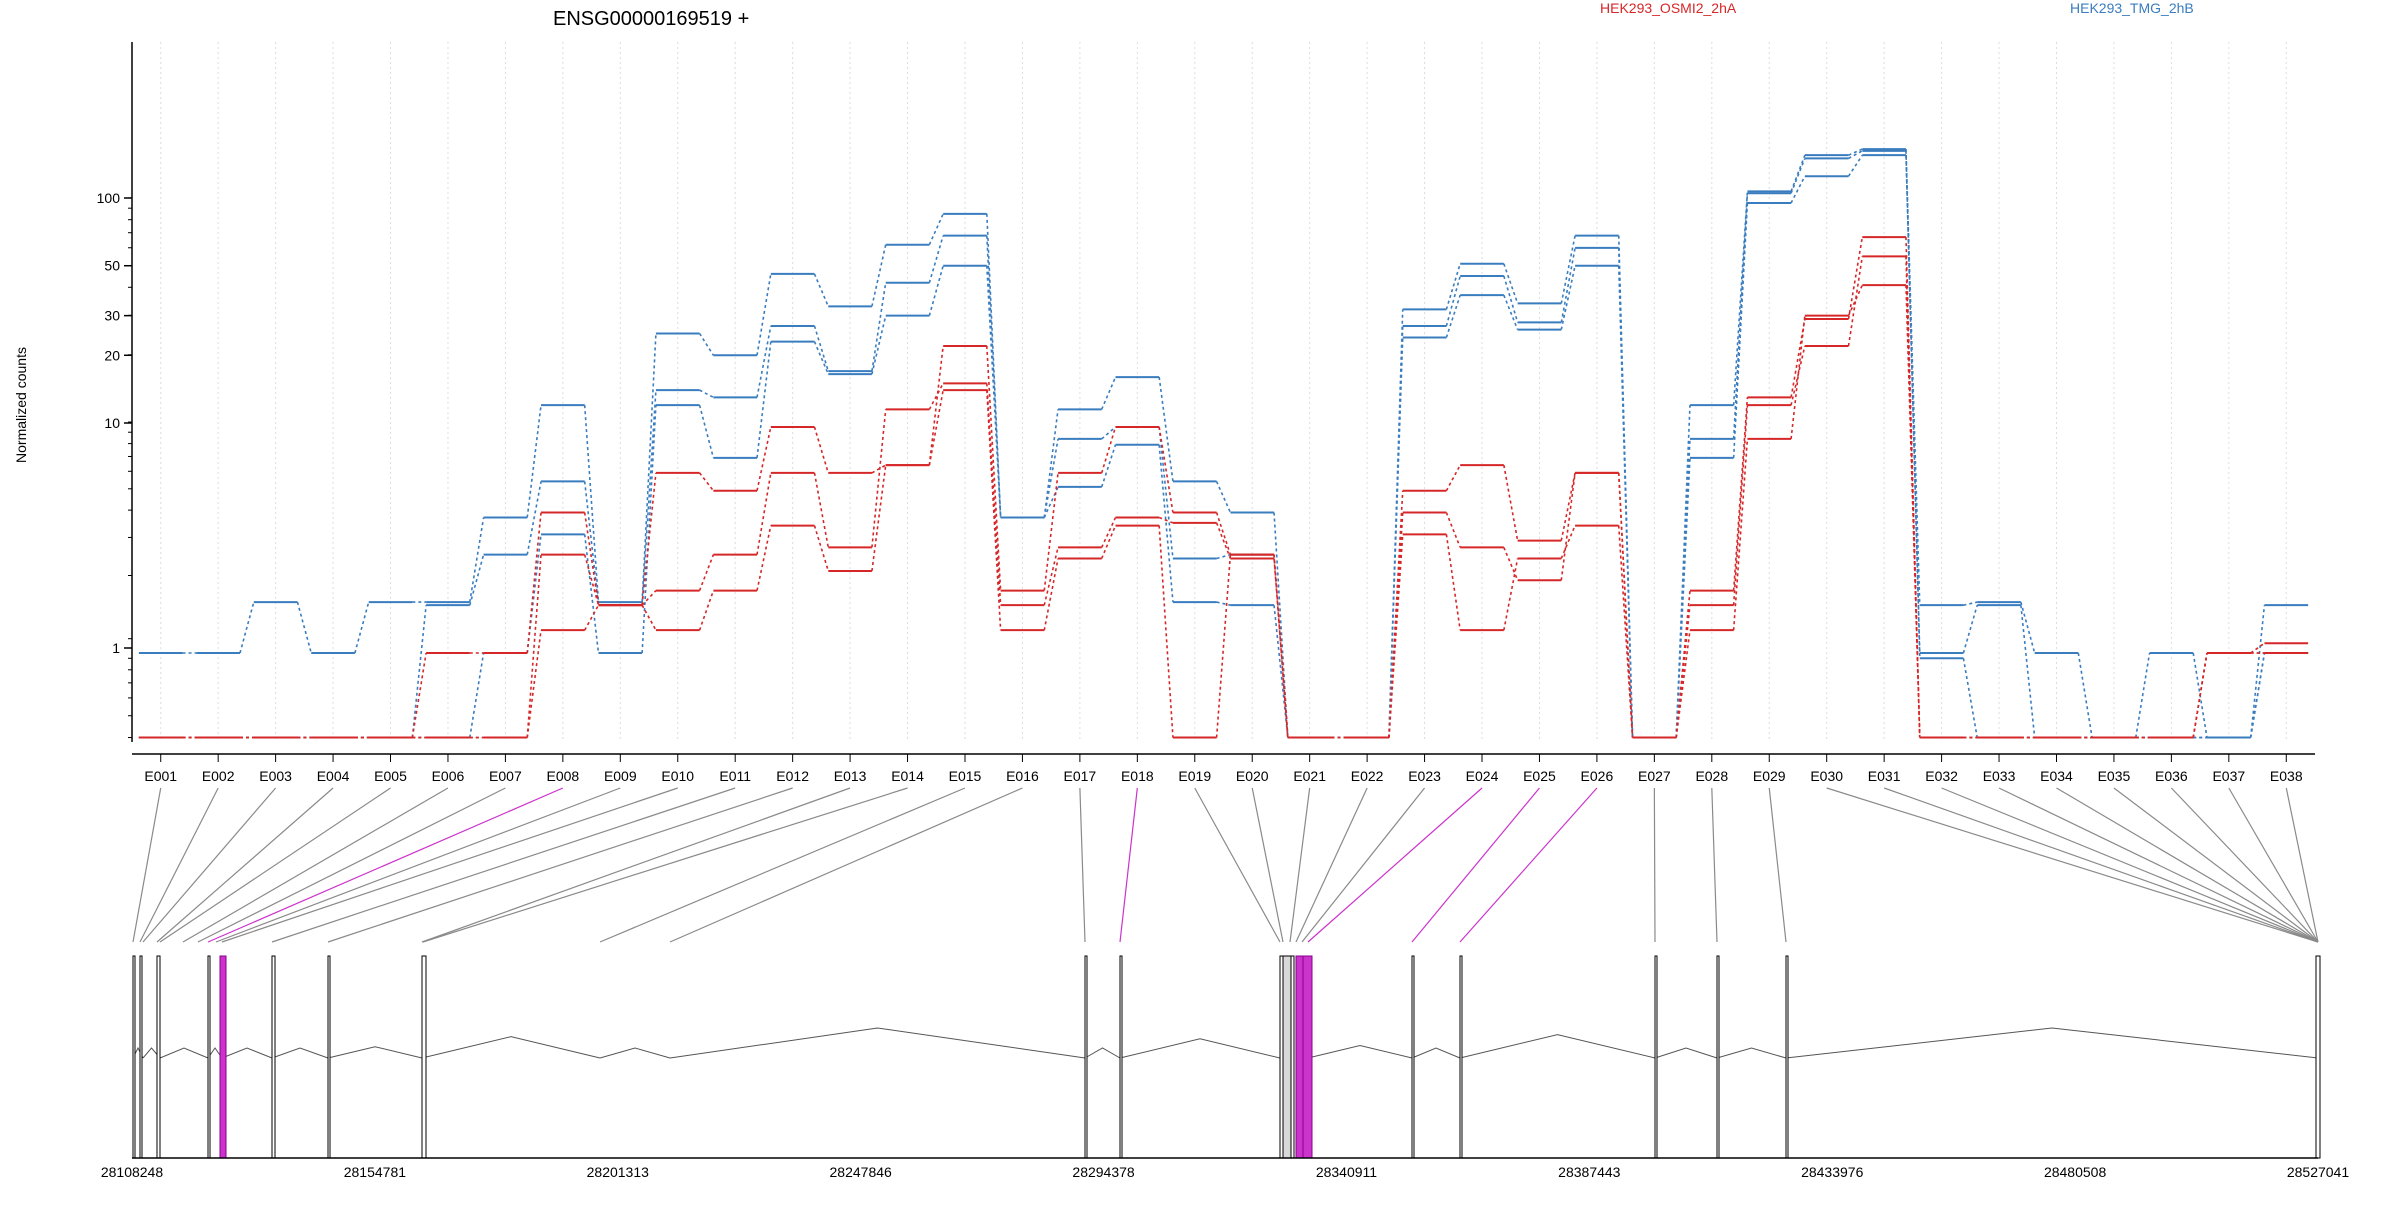 This screenshot has height=1205, width=2400. Describe the element at coordinates (1597, 776) in the screenshot. I see `x-tick-label: E026` at that location.